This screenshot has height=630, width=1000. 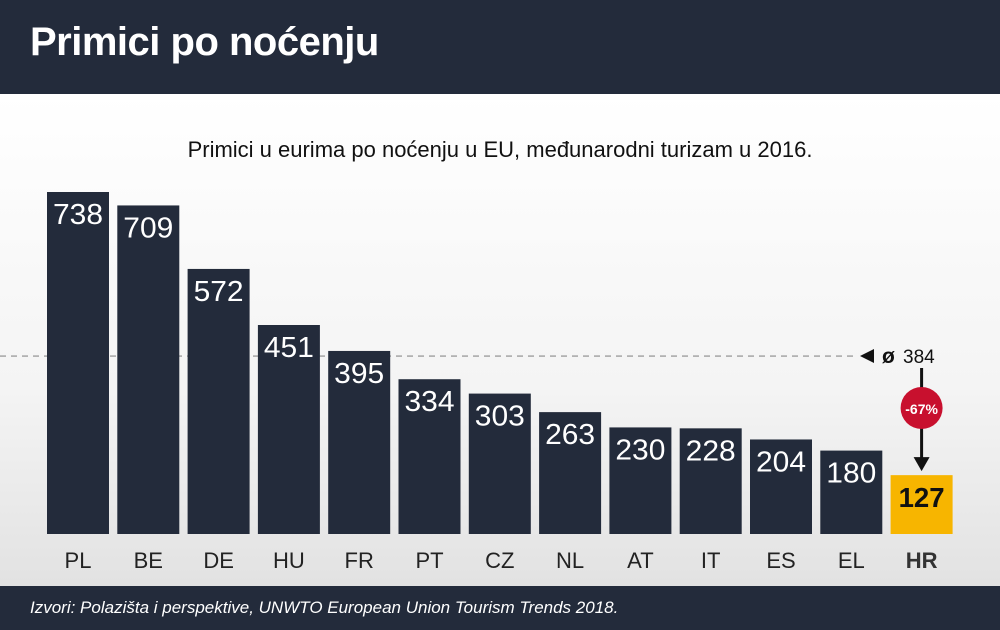 I want to click on bar-de, so click(x=218, y=401).